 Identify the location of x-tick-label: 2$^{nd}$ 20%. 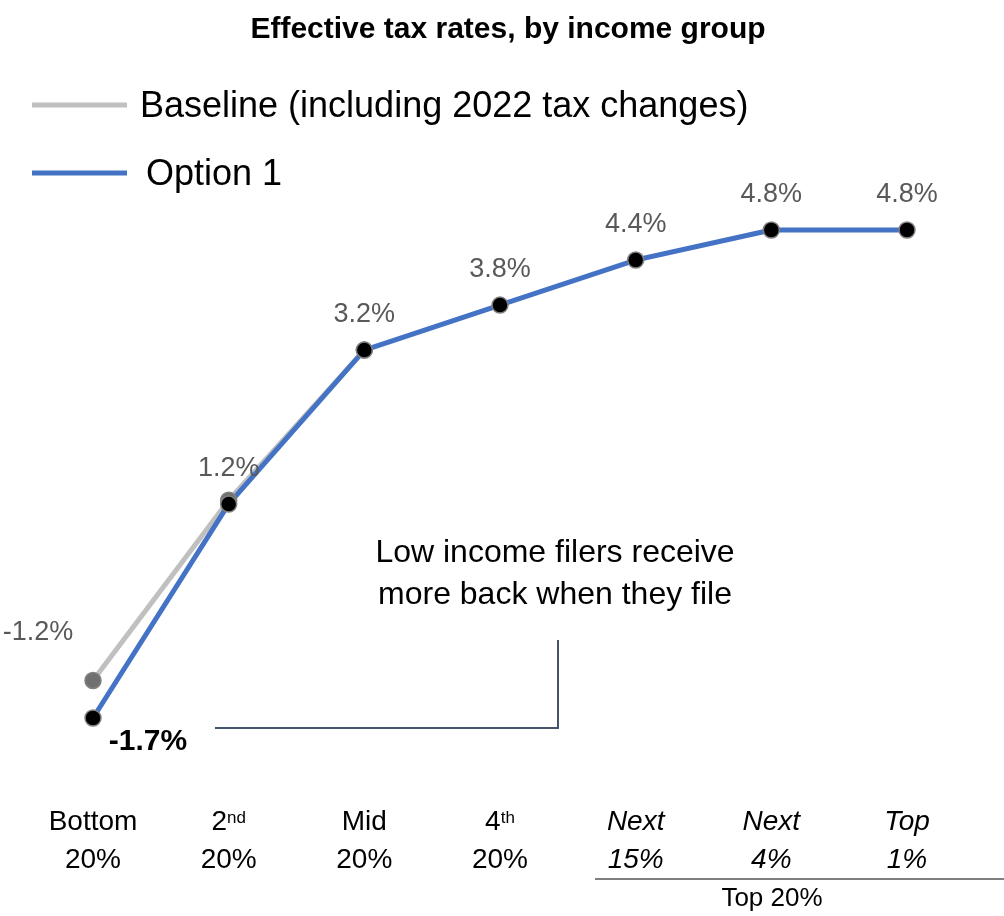
(228, 839).